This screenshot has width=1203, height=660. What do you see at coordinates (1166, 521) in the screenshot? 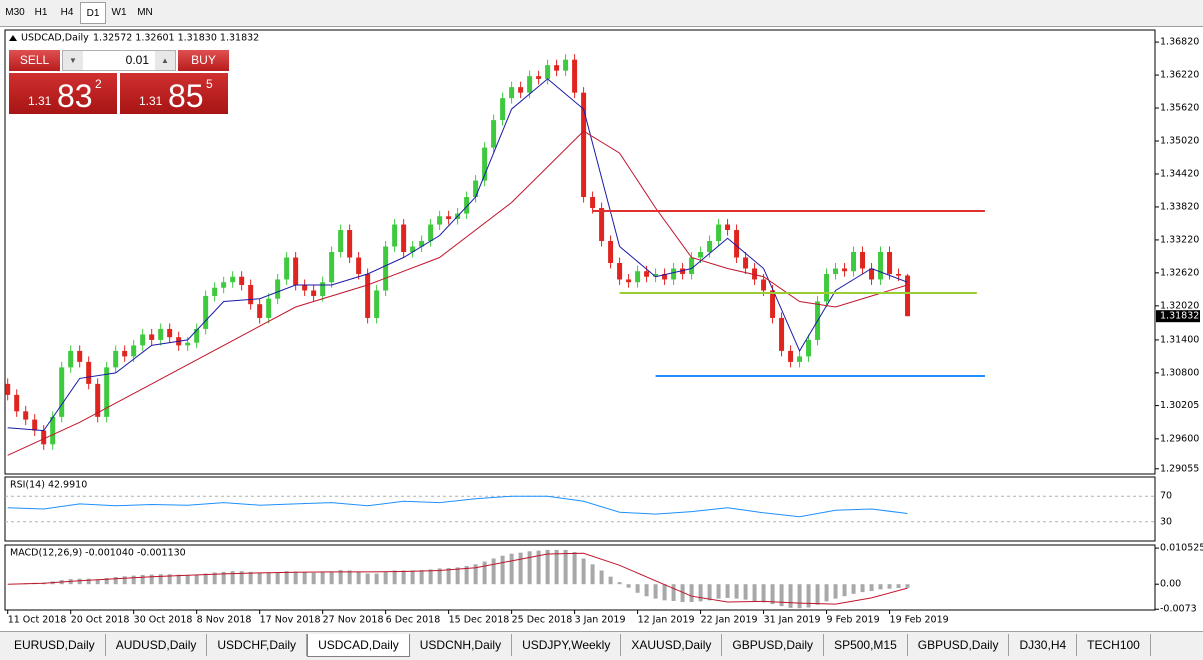
I see `y-tick-label: 30` at bounding box center [1166, 521].